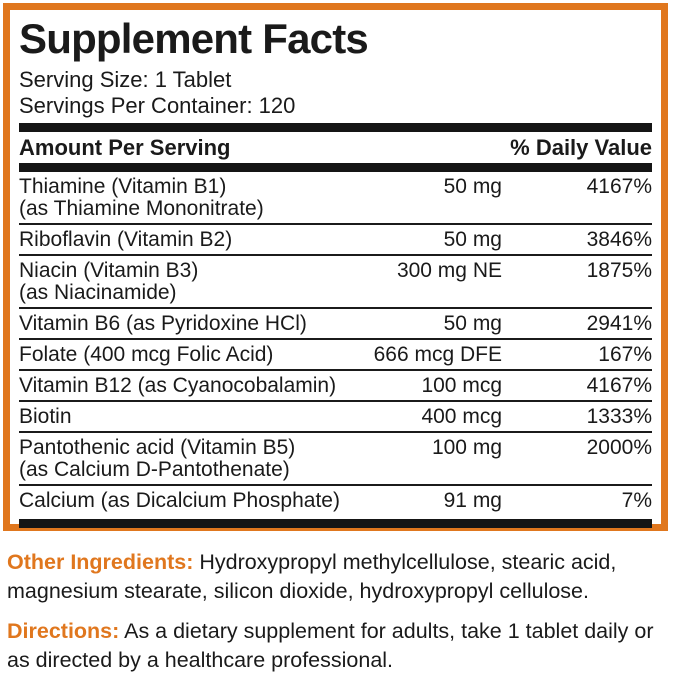 Image resolution: width=679 pixels, height=686 pixels. What do you see at coordinates (125, 80) in the screenshot?
I see `serving-size: Serving Size: 1 Tablet` at bounding box center [125, 80].